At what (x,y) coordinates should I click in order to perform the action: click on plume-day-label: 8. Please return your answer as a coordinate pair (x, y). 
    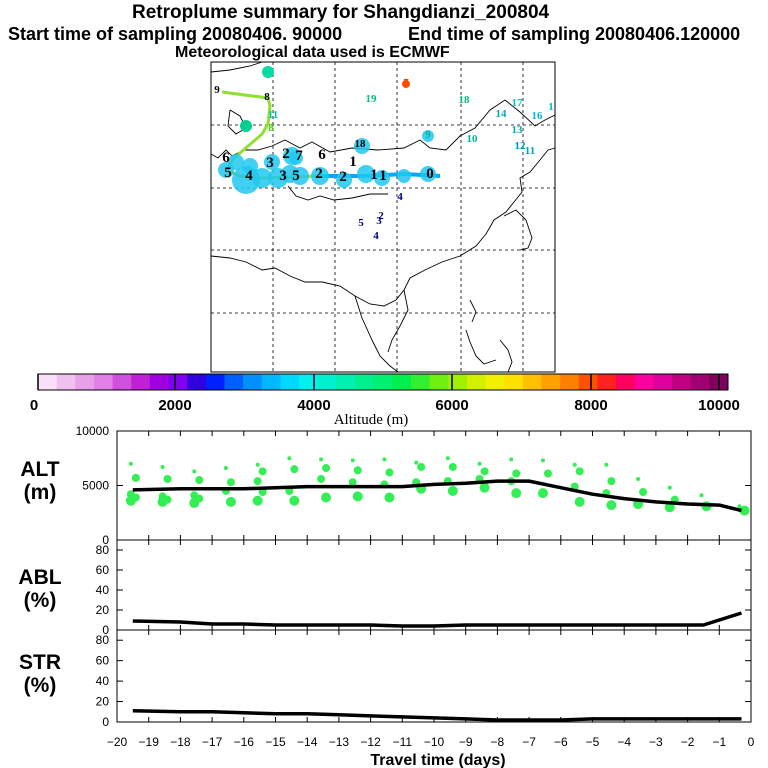
    Looking at the image, I should click on (271, 128).